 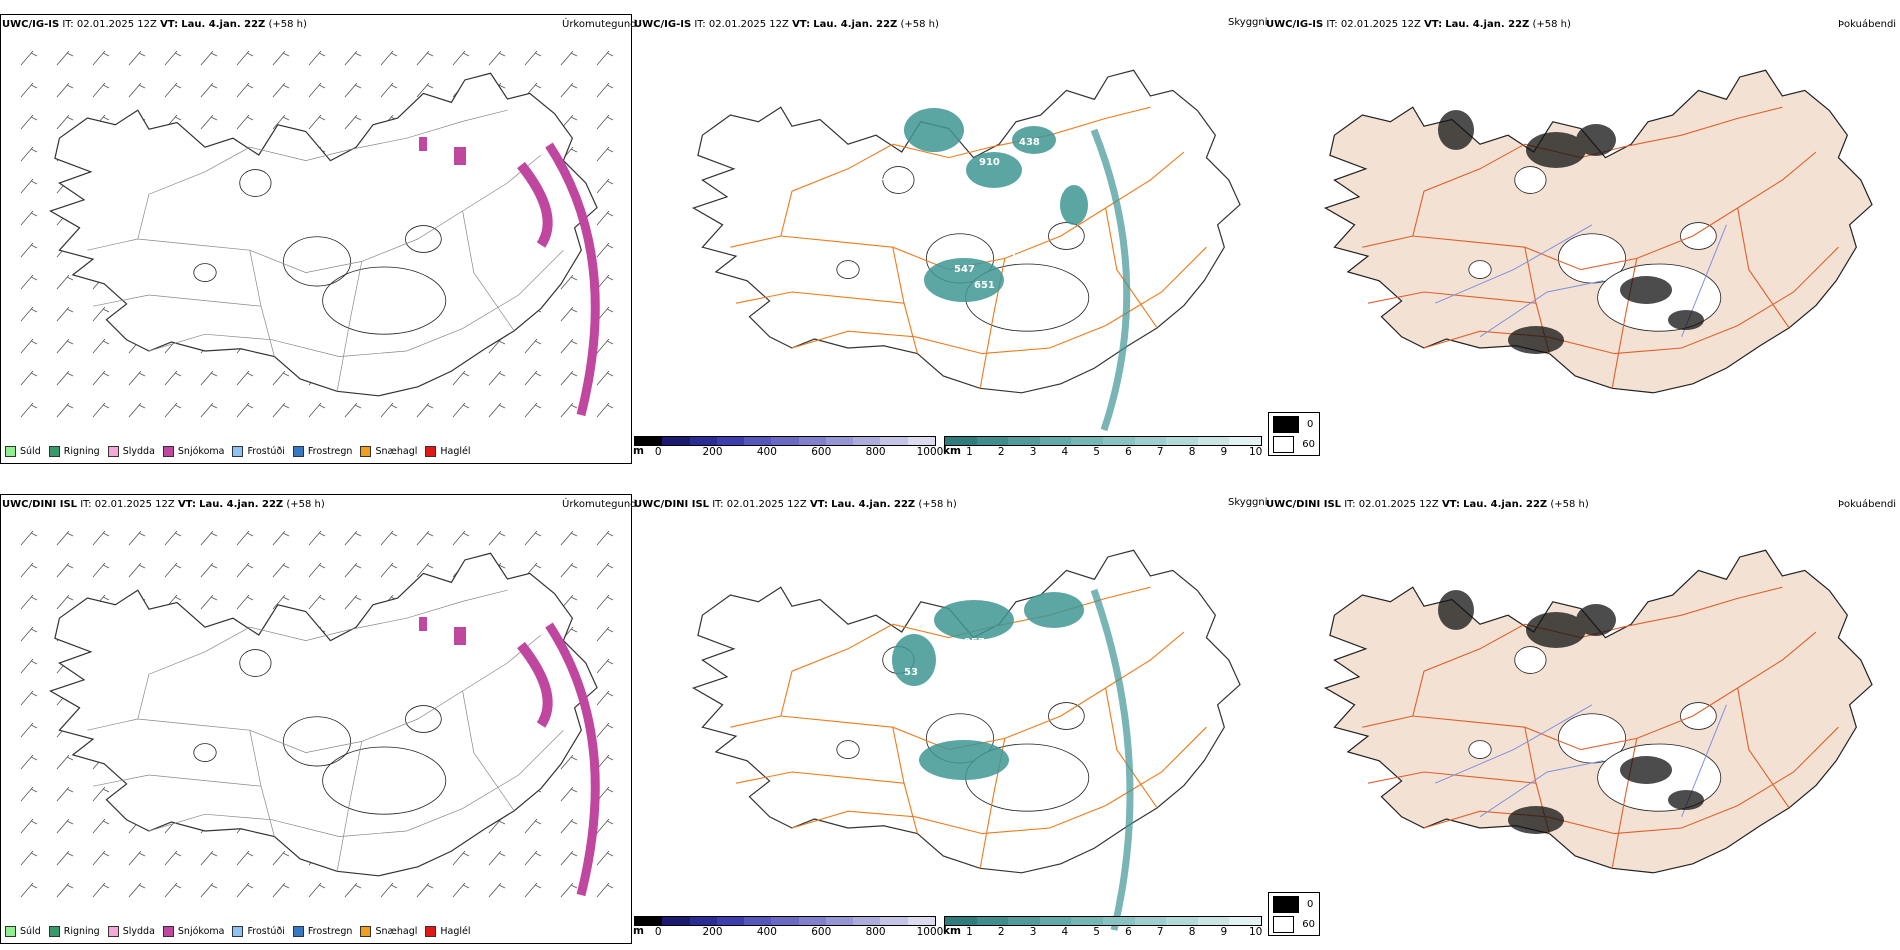 What do you see at coordinates (1096, 452) in the screenshot?
I see `colorbar-tick: 5` at bounding box center [1096, 452].